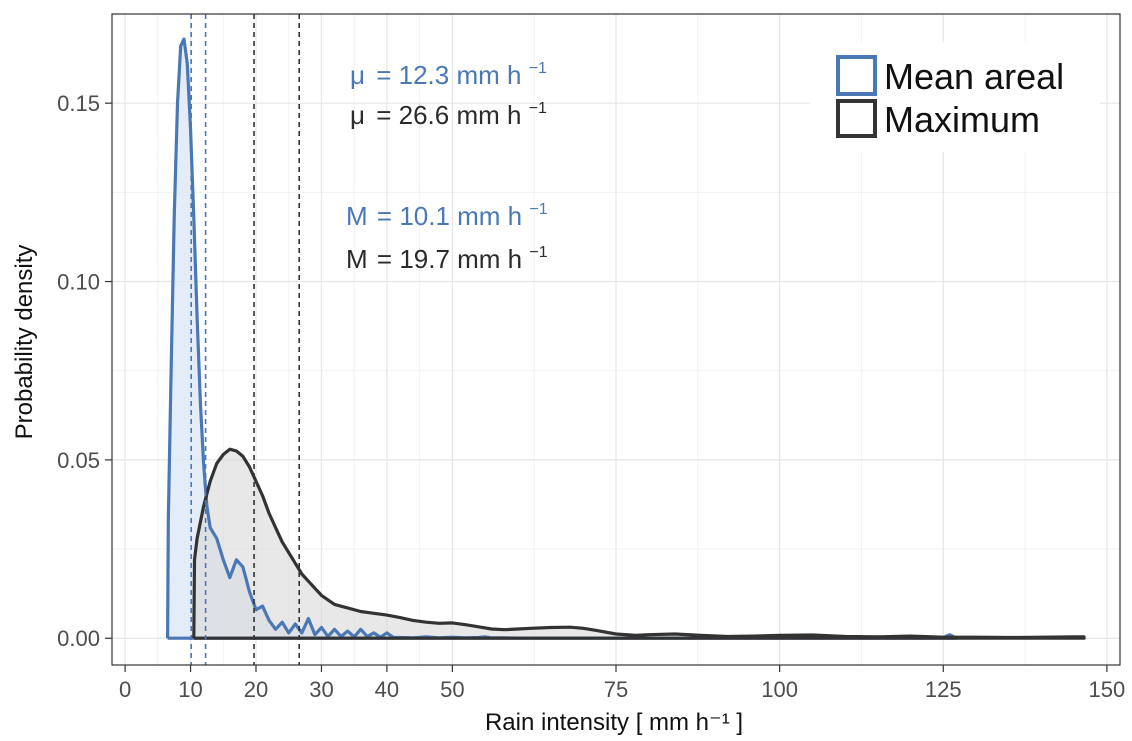 This screenshot has width=1132, height=741. I want to click on x-axis-label: Rain intensity [ mm h⁻¹ ], so click(614, 722).